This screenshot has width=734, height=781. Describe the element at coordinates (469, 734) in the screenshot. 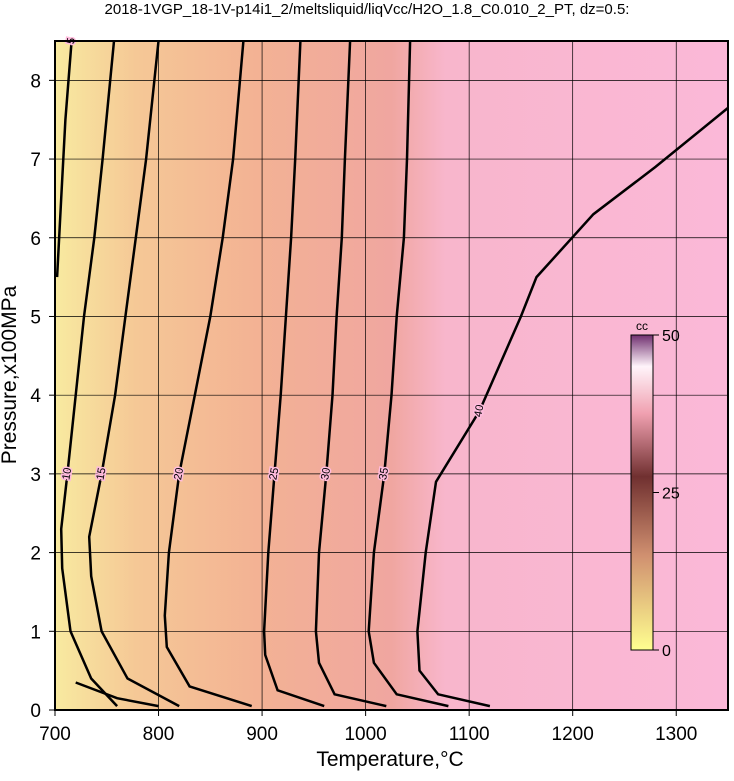

I see `x-tick-label: 1100` at that location.